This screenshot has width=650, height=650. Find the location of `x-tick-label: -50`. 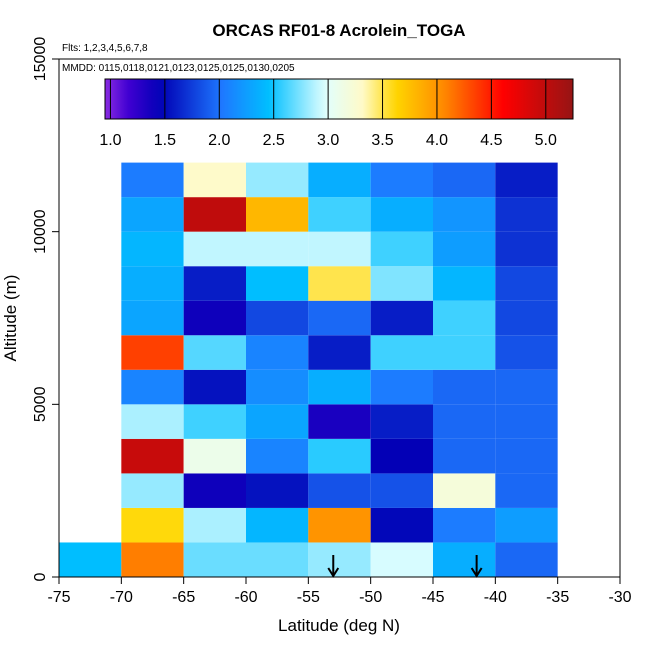

x-tick-label: -50 is located at coordinates (370, 597).